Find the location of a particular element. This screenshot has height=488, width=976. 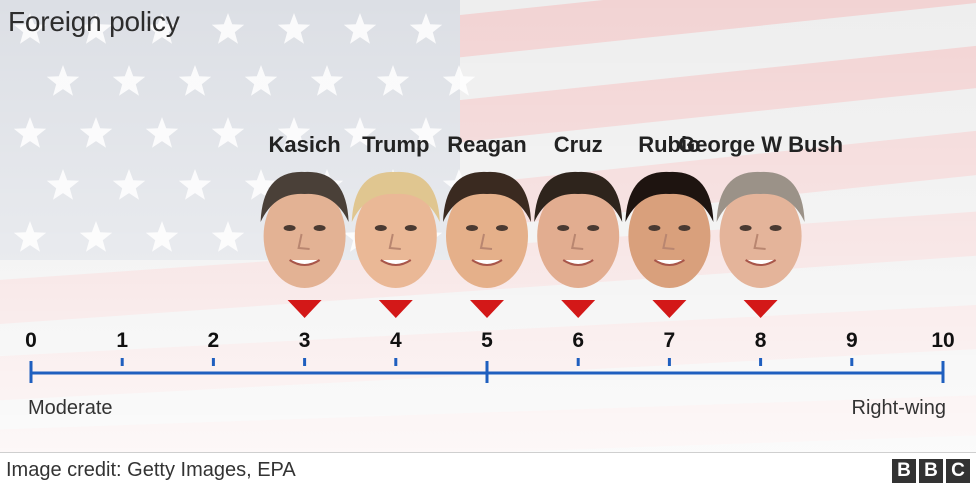

politician-name: Cruz is located at coordinates (578, 144).